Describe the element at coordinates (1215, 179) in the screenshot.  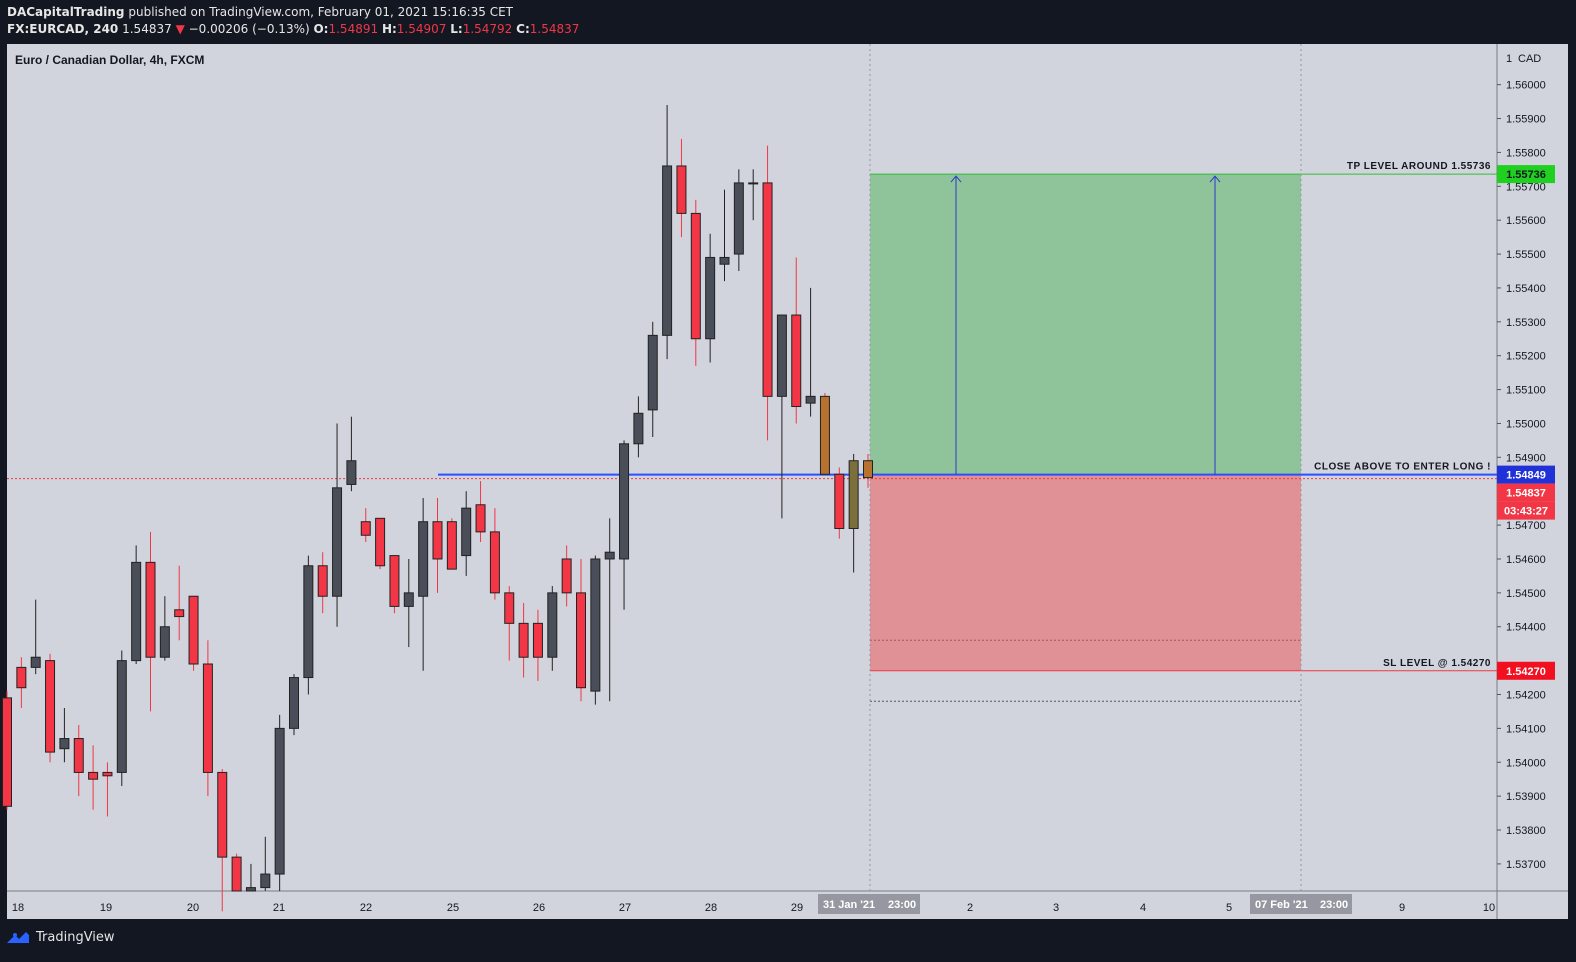
I see `arrow-up-icon` at that location.